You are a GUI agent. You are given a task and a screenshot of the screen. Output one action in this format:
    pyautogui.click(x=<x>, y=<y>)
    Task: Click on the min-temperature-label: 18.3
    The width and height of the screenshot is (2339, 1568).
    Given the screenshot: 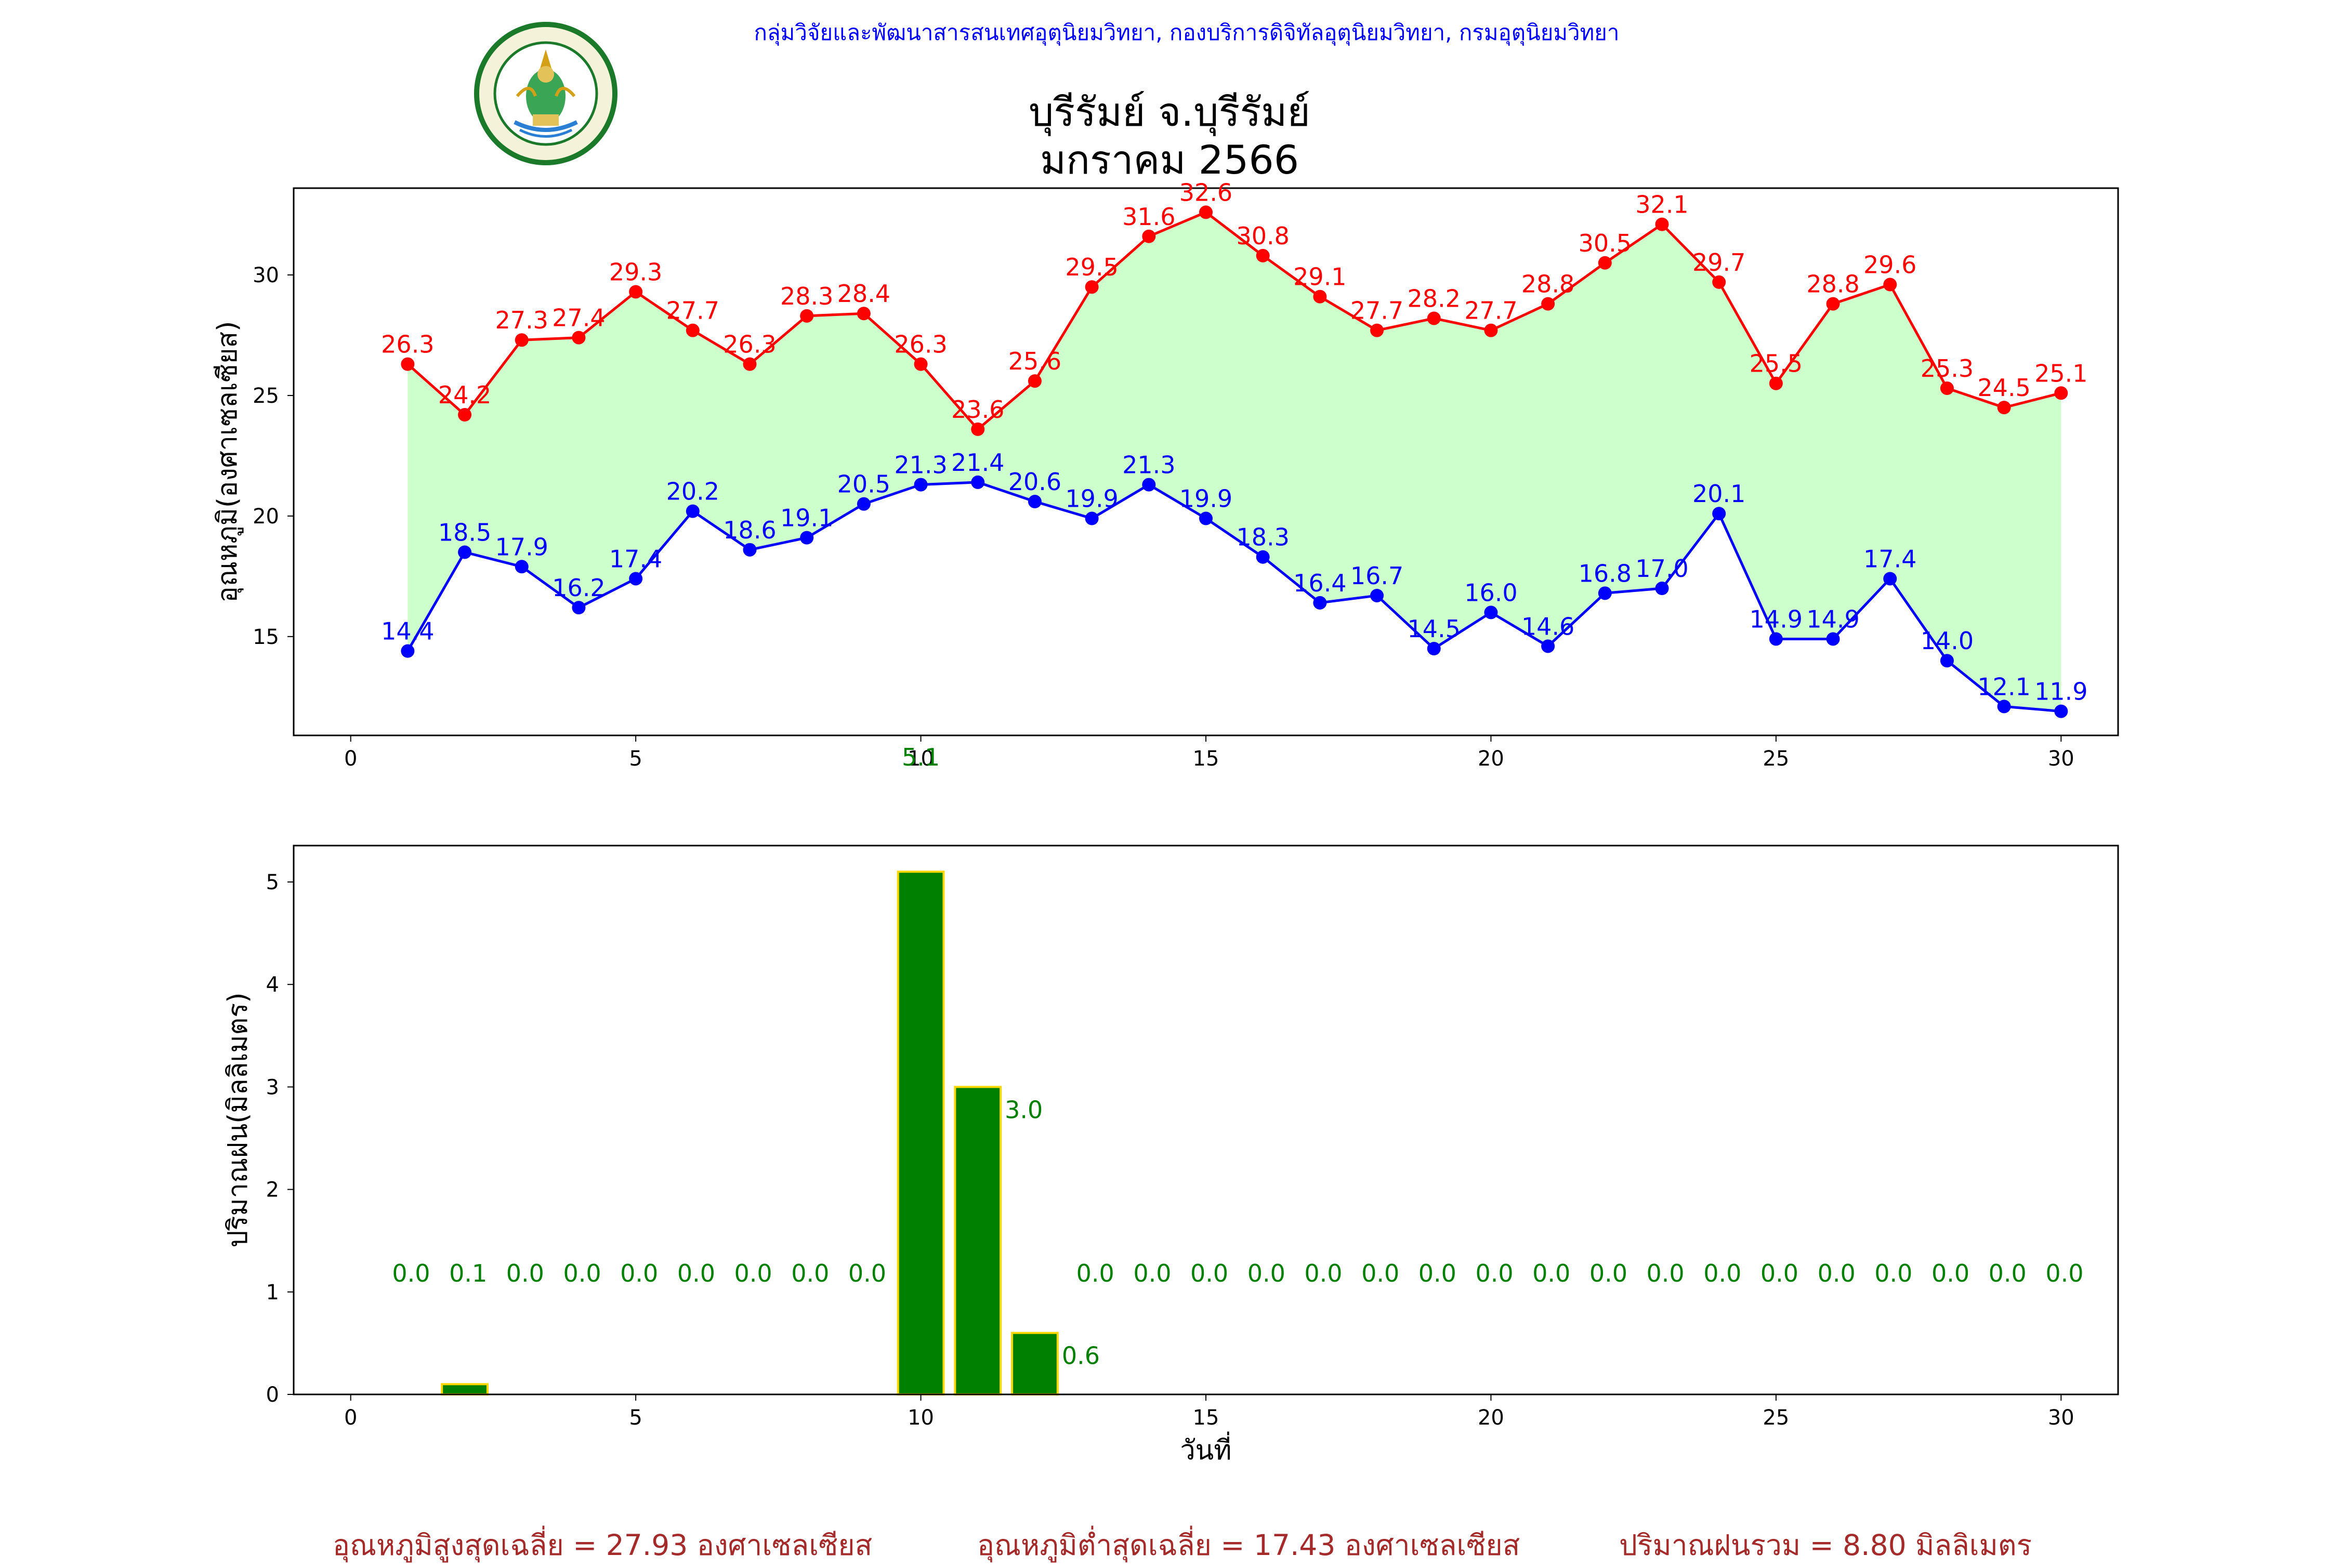 What is the action you would take?
    pyautogui.click(x=1262, y=537)
    